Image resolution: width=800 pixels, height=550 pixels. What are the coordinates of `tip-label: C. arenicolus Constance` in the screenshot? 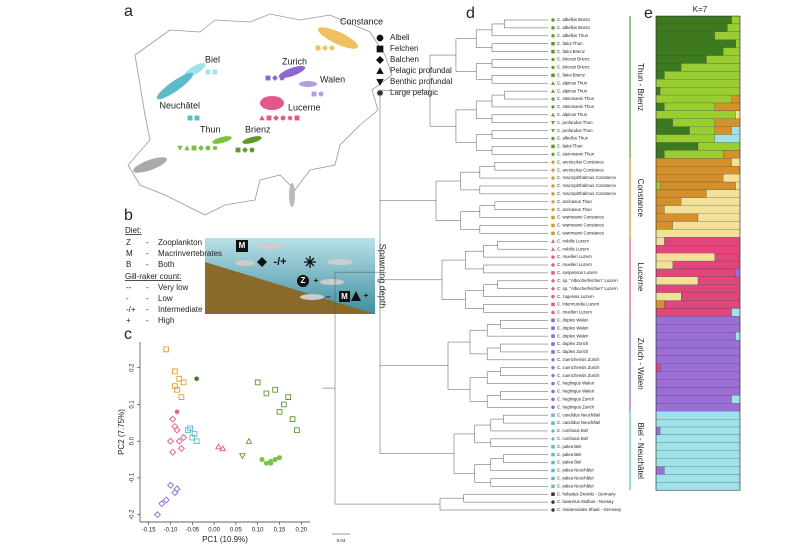 It's located at (580, 169).